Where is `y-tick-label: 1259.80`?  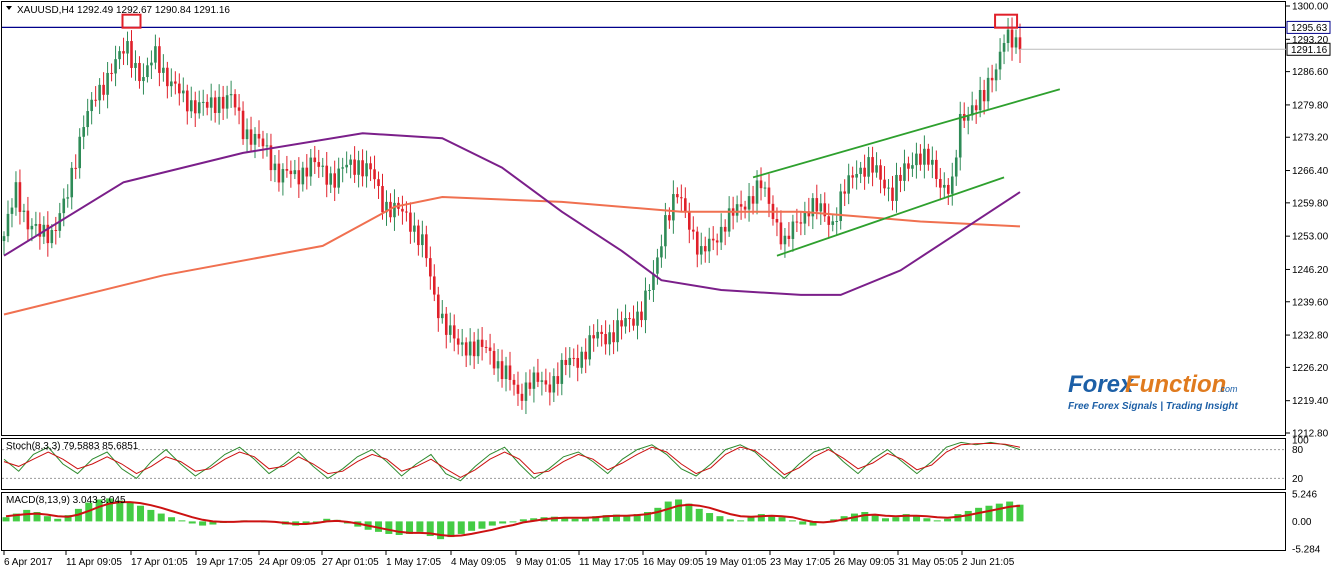 y-tick-label: 1259.80 is located at coordinates (1310, 203).